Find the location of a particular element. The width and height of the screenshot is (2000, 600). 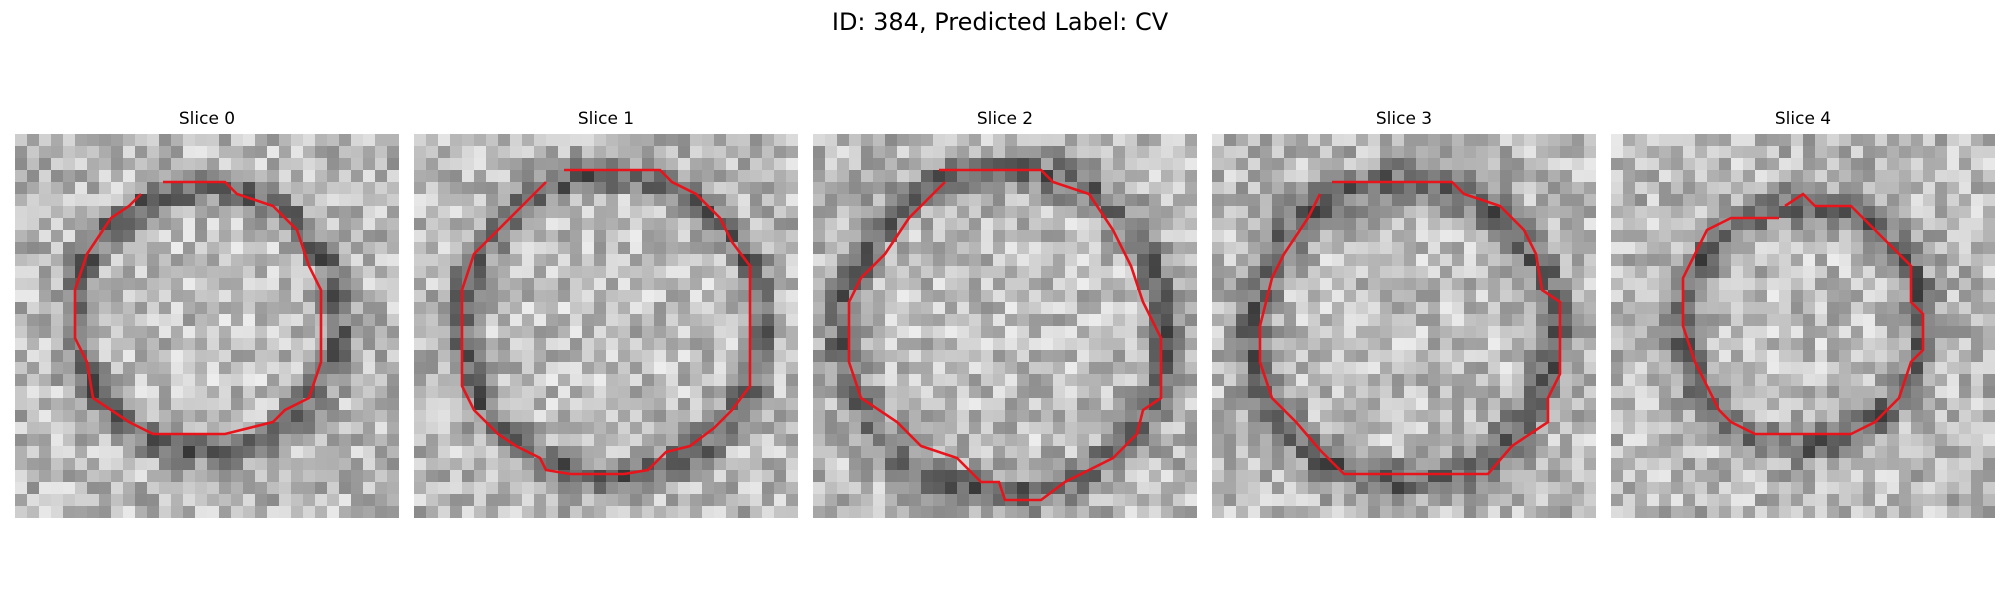

figure-title: ID: 384, Predicted Label: CV is located at coordinates (1000, 22).